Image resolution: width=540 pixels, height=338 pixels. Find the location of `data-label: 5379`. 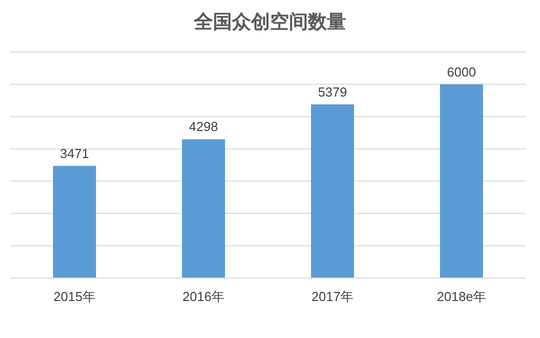

data-label: 5379 is located at coordinates (332, 92).